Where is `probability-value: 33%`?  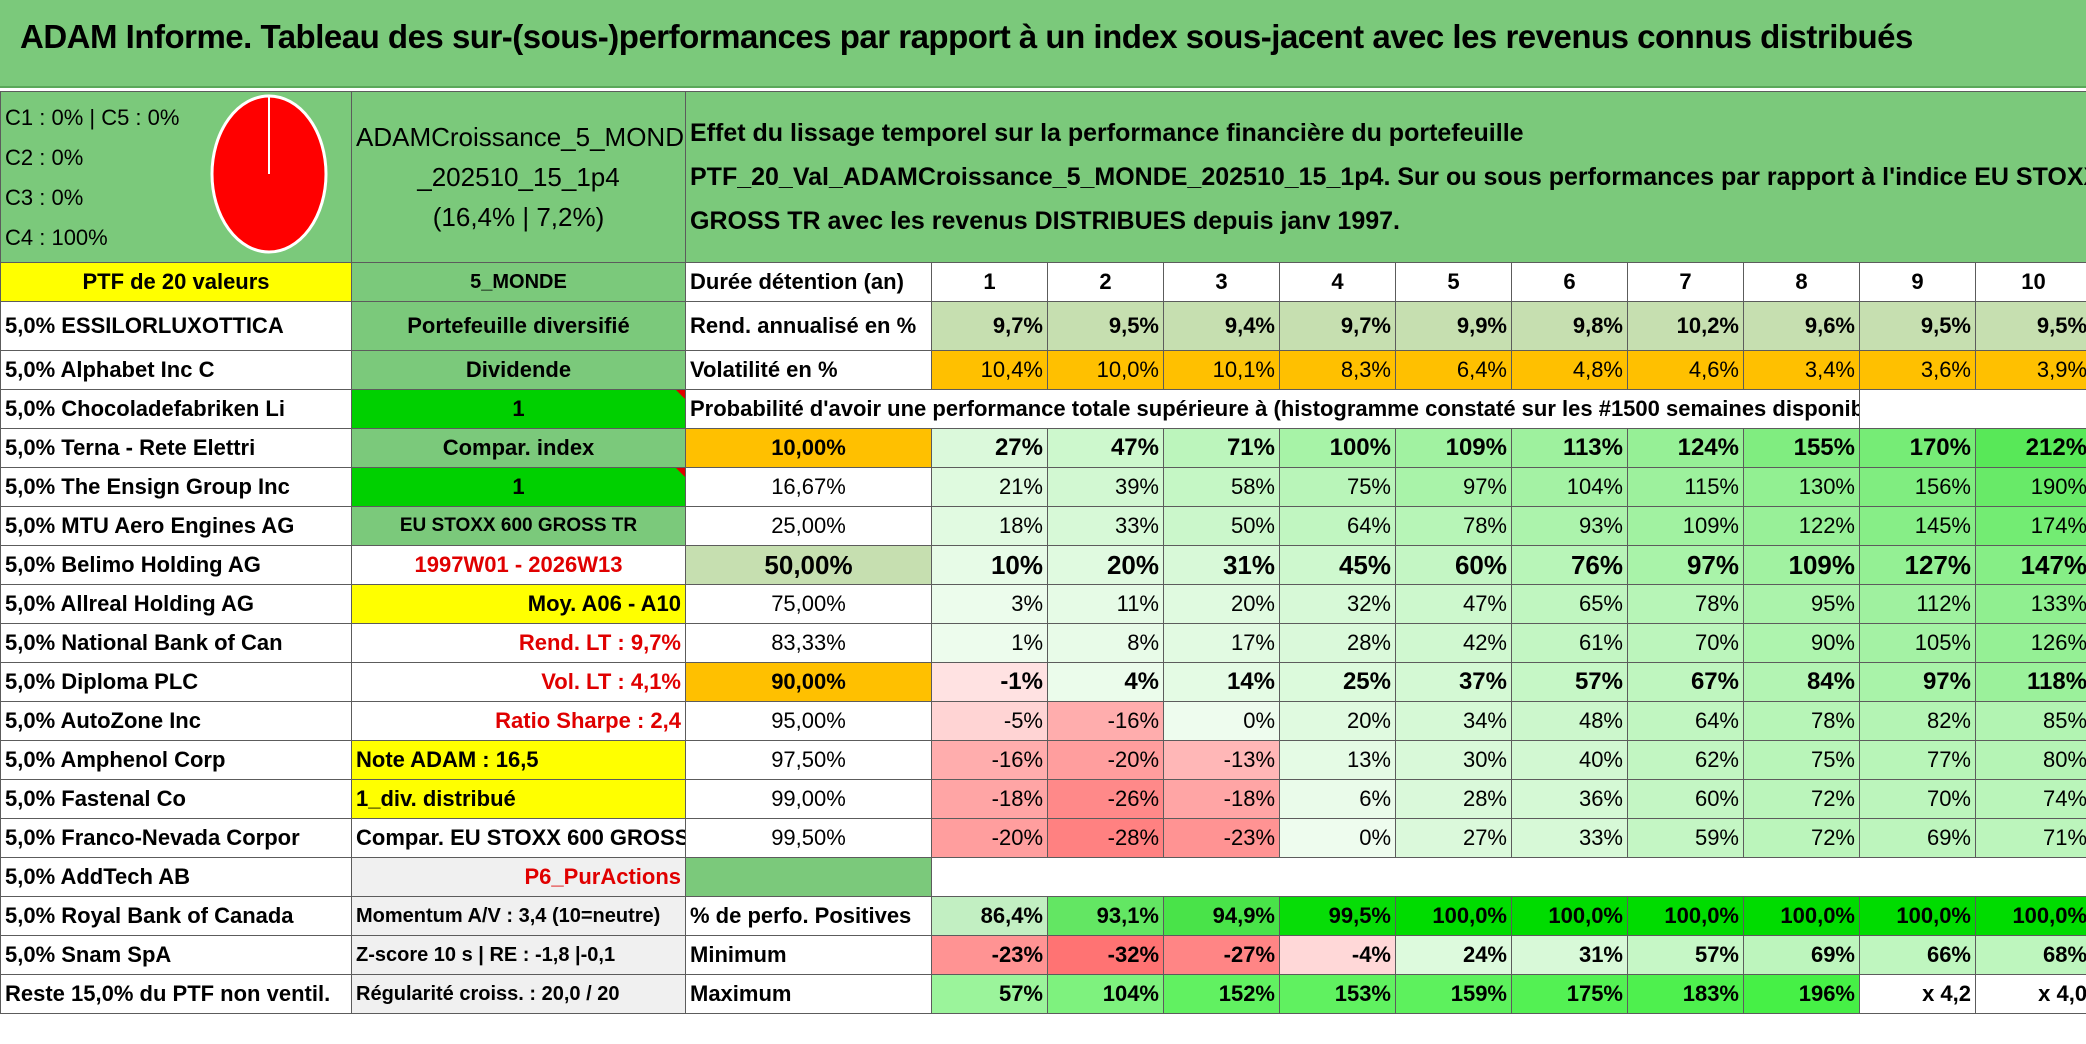 probability-value: 33% is located at coordinates (1569, 838).